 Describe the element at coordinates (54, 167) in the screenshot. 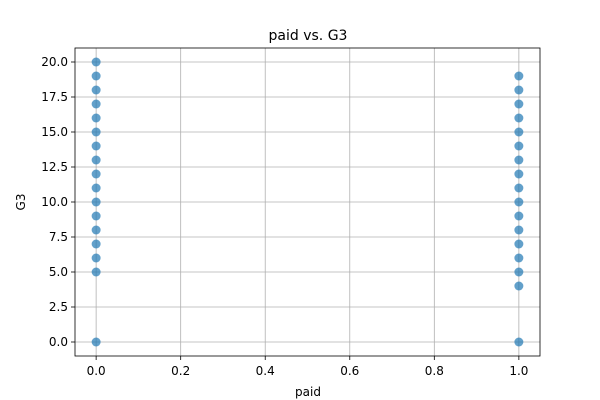

I see `y-tick-label: 12.5` at that location.